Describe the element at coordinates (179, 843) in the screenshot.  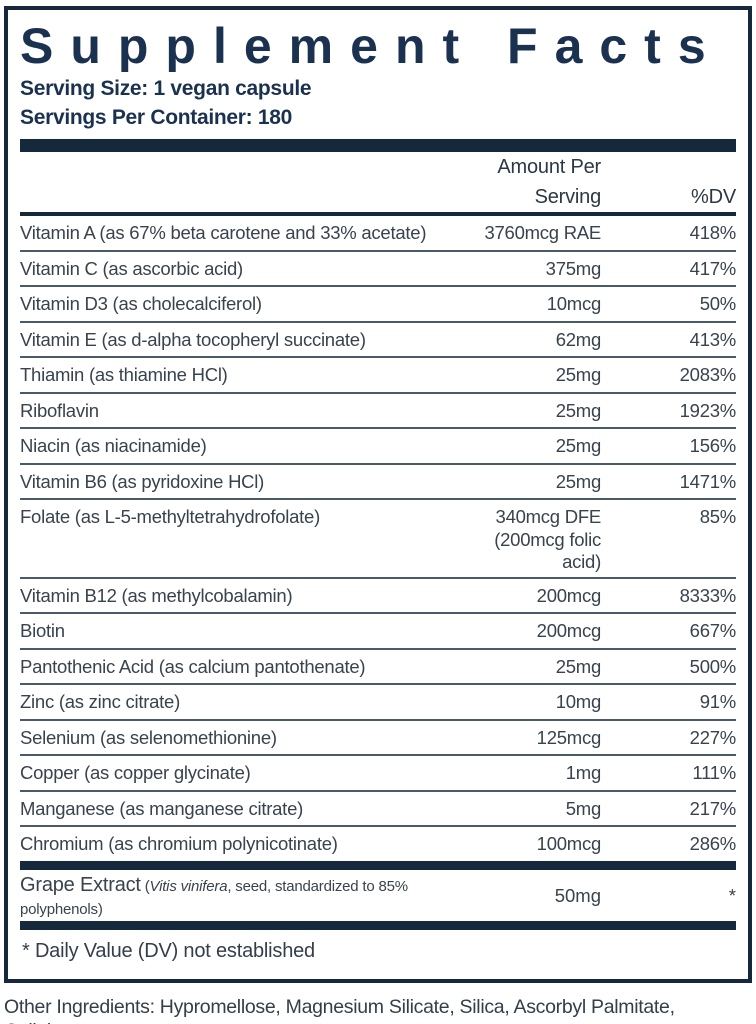
I see `nutrient-name: Chromium (as chromium polynicotinate)` at that location.